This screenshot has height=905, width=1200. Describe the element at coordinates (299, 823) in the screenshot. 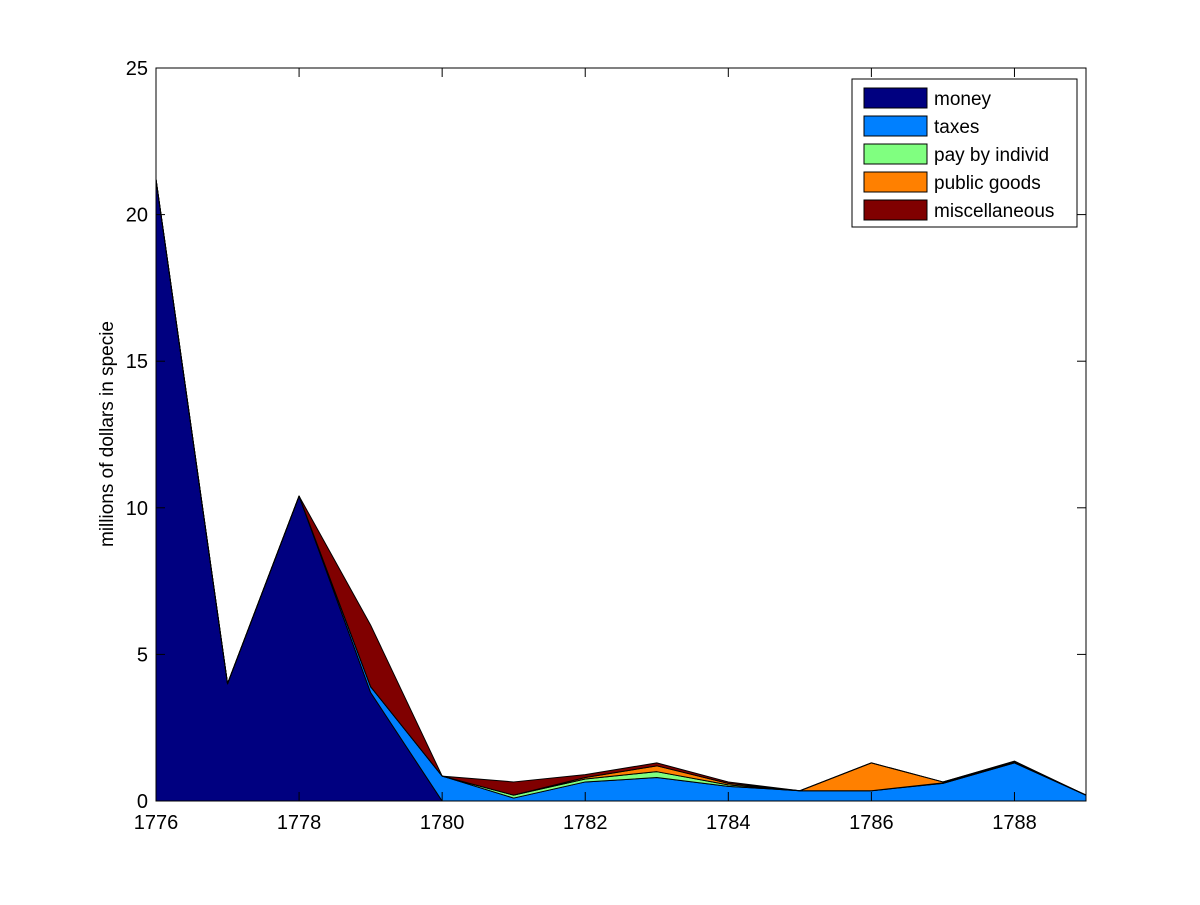

I see `x-tick-label: 1778` at that location.